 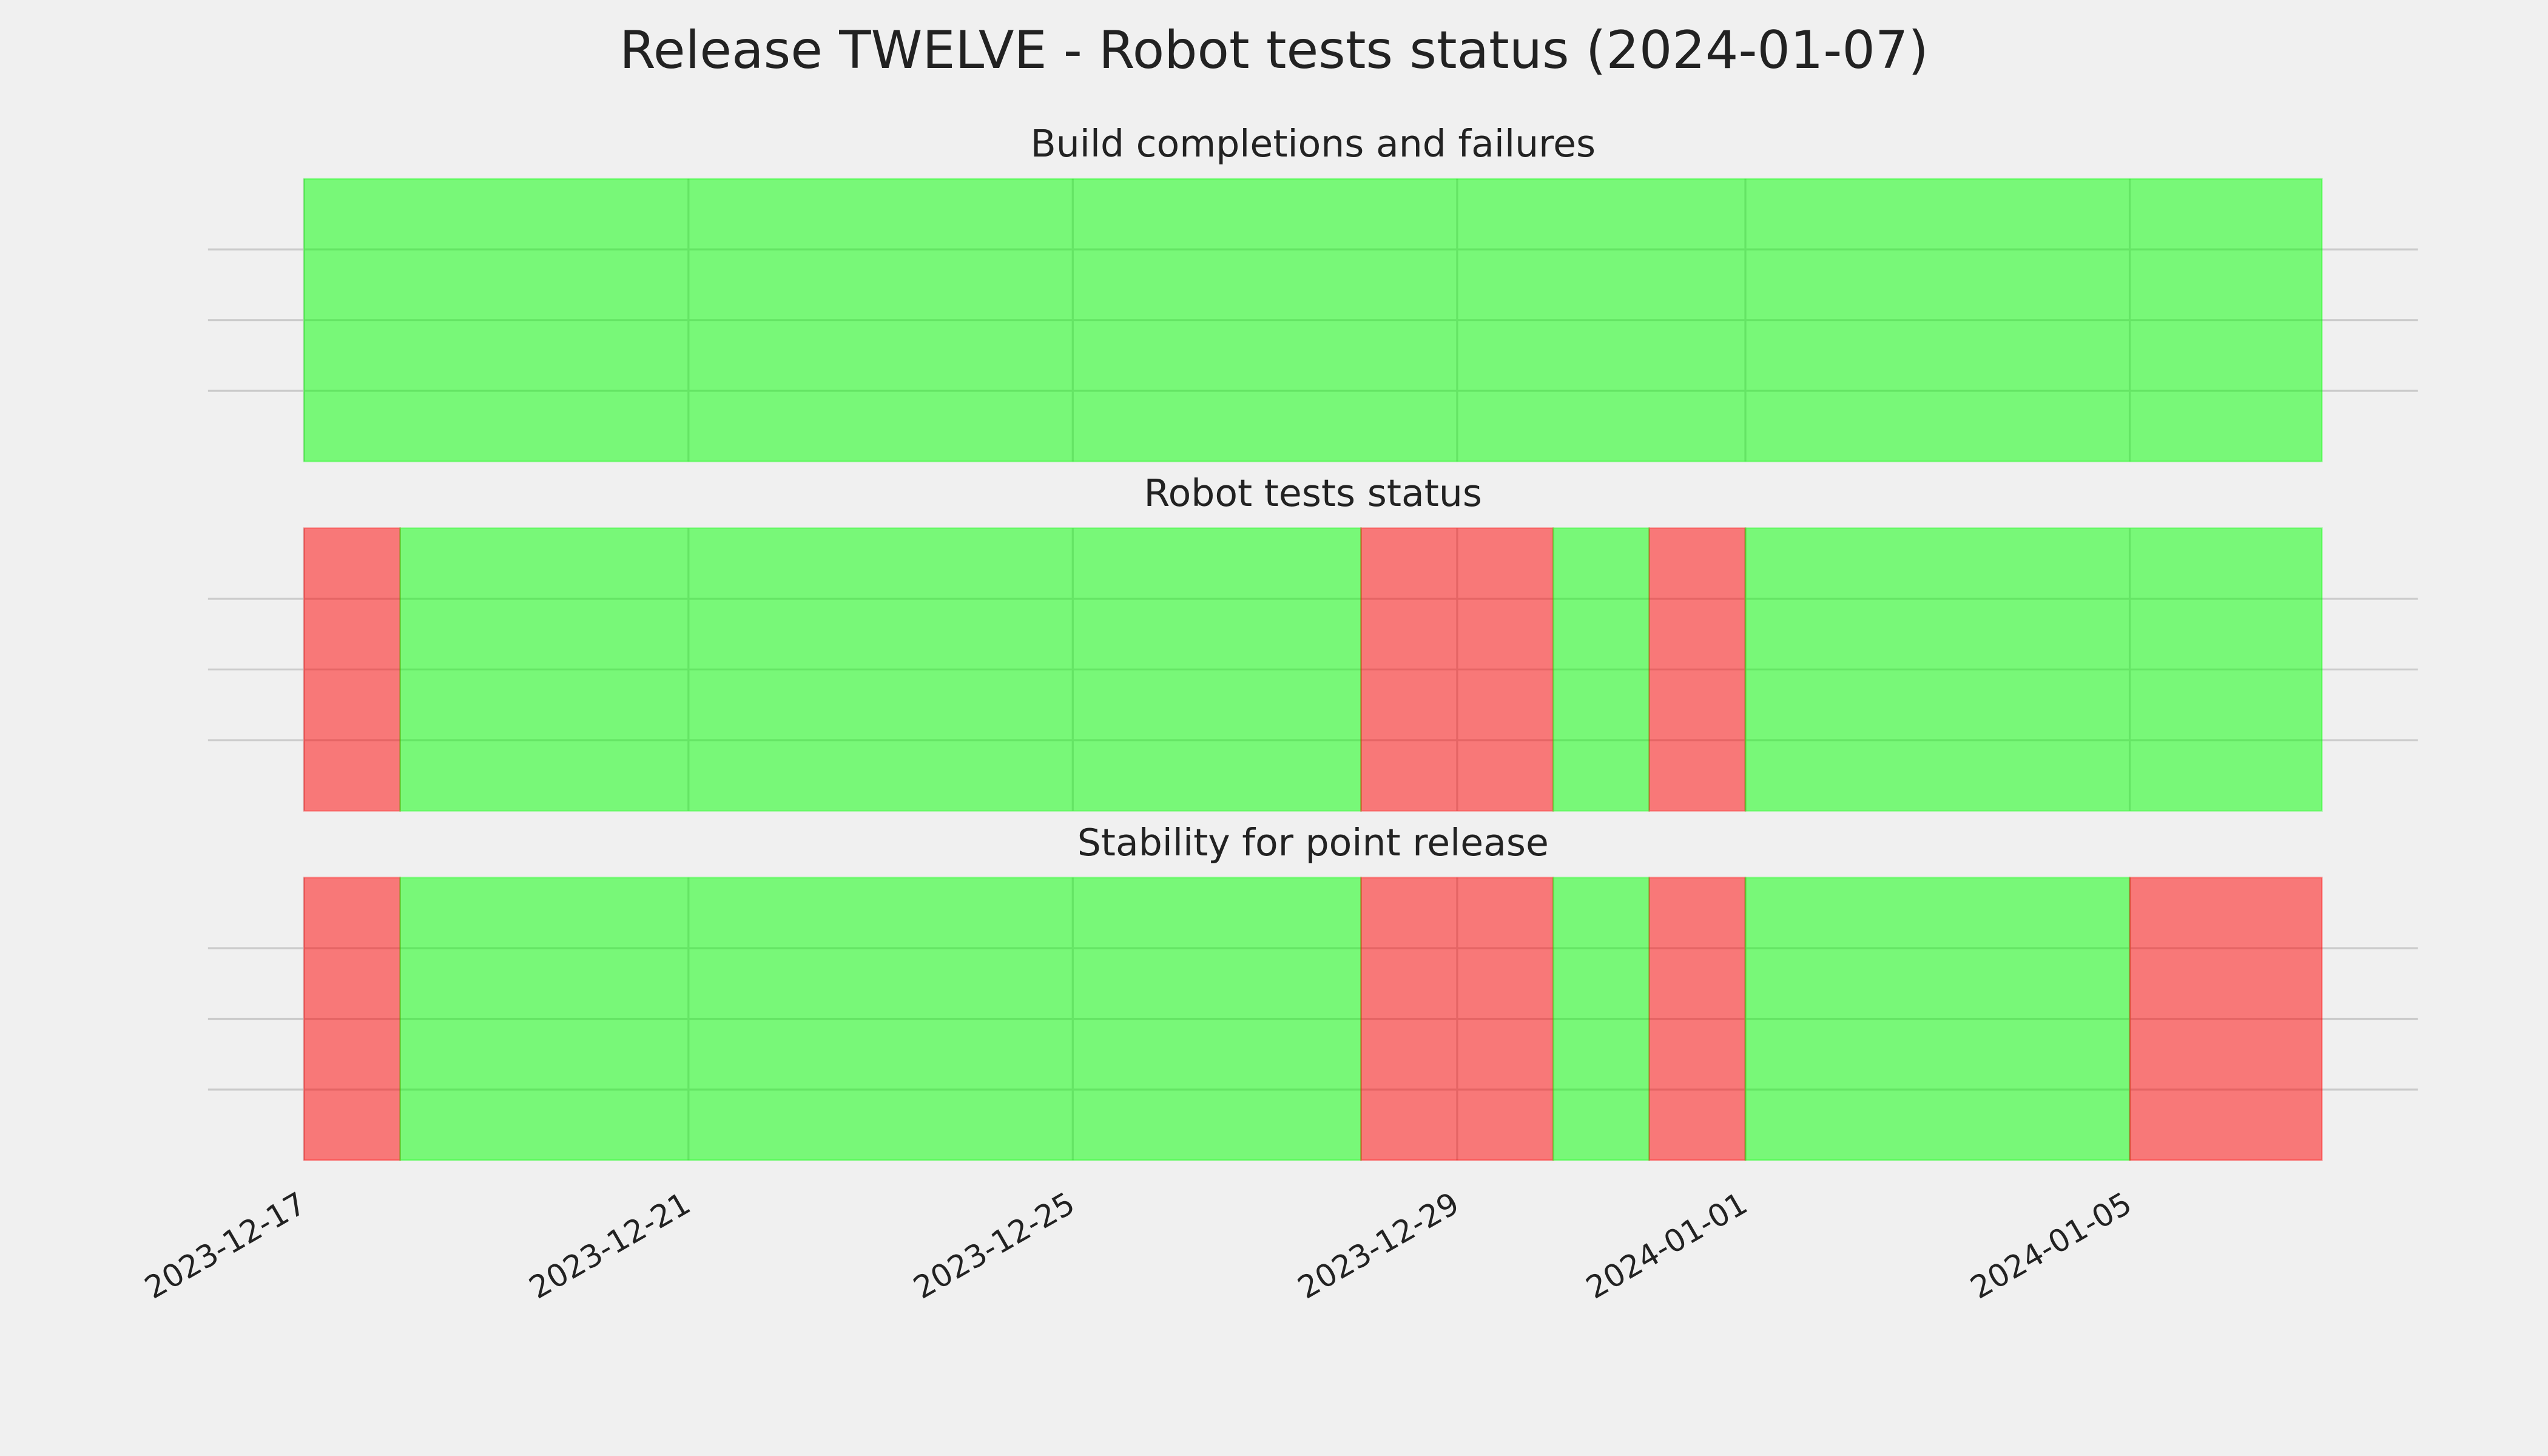 What do you see at coordinates (1313, 493) in the screenshot?
I see `panel-title: Robot tests status` at bounding box center [1313, 493].